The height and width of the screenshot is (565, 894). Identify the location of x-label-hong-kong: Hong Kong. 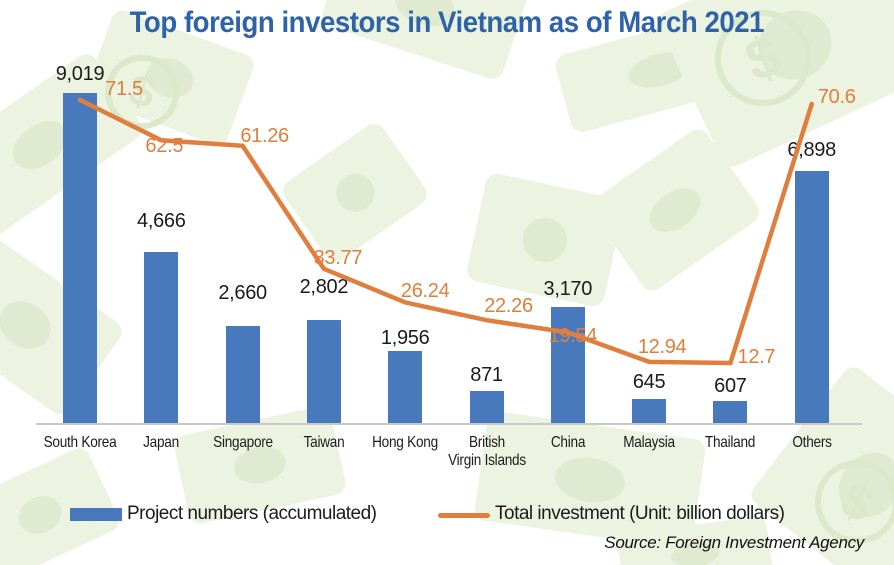
(405, 442).